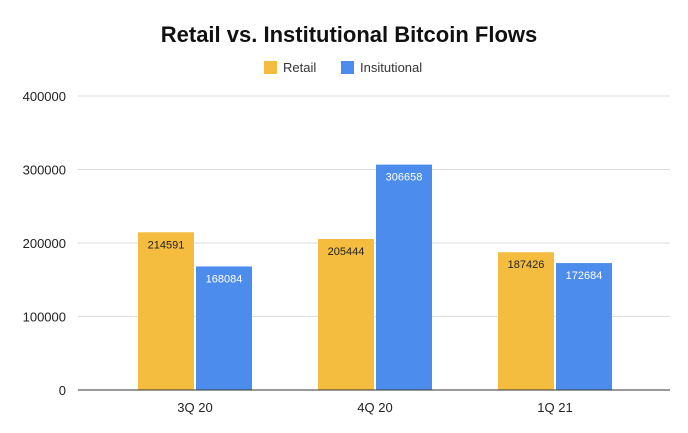 The height and width of the screenshot is (433, 688). Describe the element at coordinates (44, 96) in the screenshot. I see `y-tick-label: 400000` at that location.